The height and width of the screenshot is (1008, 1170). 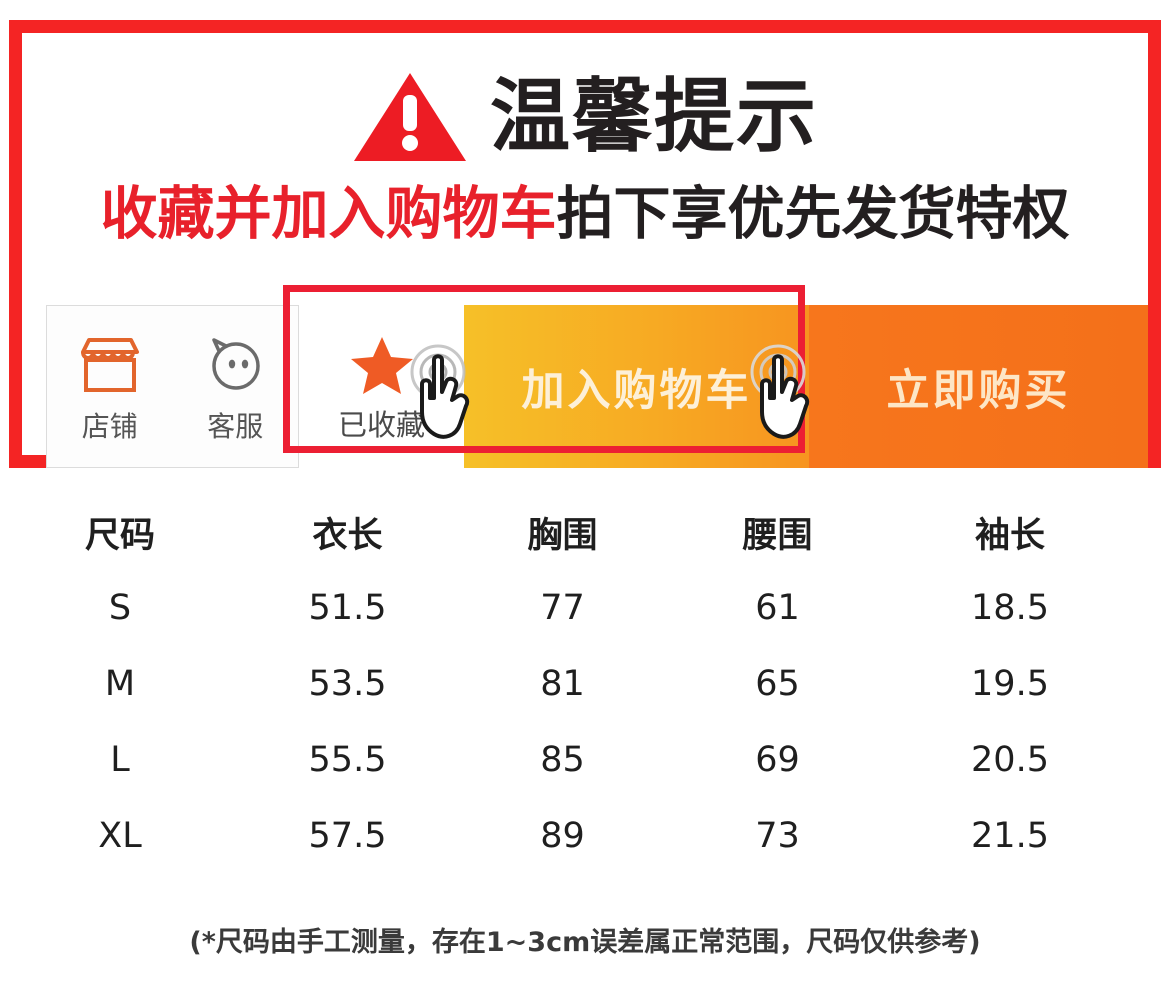 What do you see at coordinates (119, 535) in the screenshot?
I see `column-header-size: 尺码` at bounding box center [119, 535].